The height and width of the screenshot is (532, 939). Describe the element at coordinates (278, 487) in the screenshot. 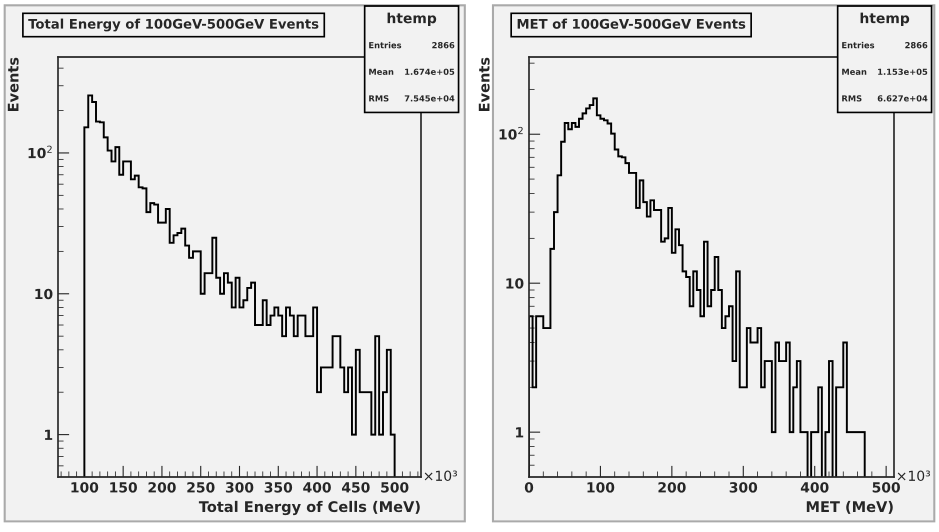

I see `x-tick-label: 350` at that location.